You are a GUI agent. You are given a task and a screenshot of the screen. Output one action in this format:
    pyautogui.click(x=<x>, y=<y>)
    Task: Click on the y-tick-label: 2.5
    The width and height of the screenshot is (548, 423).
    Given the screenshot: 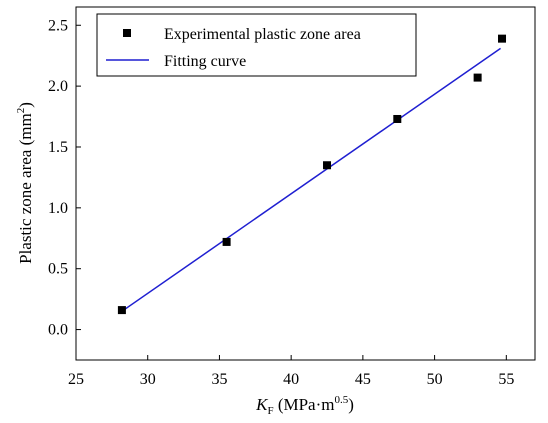 What is the action you would take?
    pyautogui.click(x=58, y=25)
    